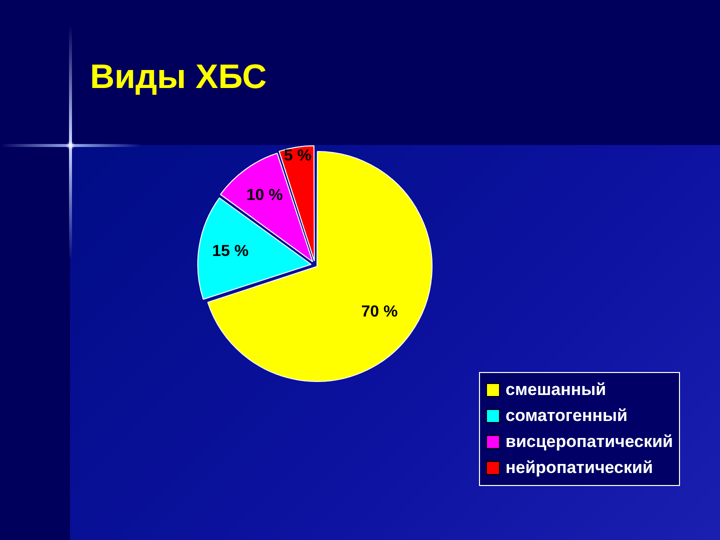 This screenshot has width=720, height=540. Describe the element at coordinates (579, 468) in the screenshot. I see `legend-label: нейропатический` at that location.